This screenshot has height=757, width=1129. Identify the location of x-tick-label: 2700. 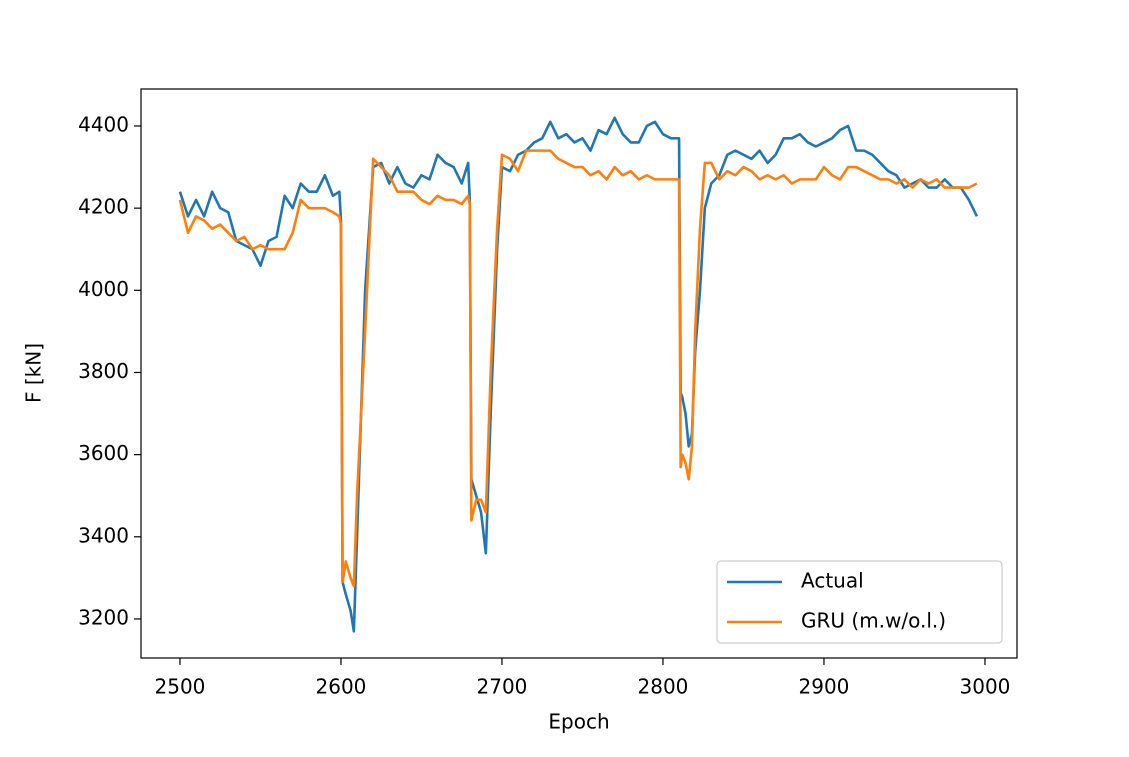
(502, 687).